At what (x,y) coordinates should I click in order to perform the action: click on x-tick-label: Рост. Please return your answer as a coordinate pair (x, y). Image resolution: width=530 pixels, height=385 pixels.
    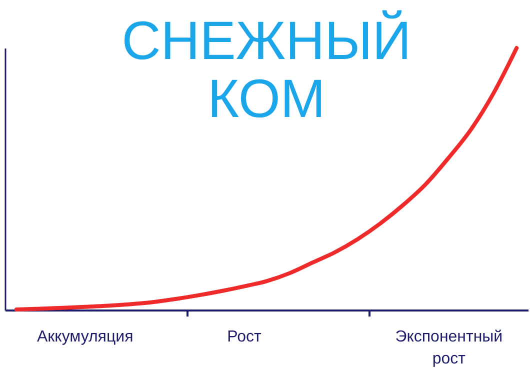
    Looking at the image, I should click on (244, 337).